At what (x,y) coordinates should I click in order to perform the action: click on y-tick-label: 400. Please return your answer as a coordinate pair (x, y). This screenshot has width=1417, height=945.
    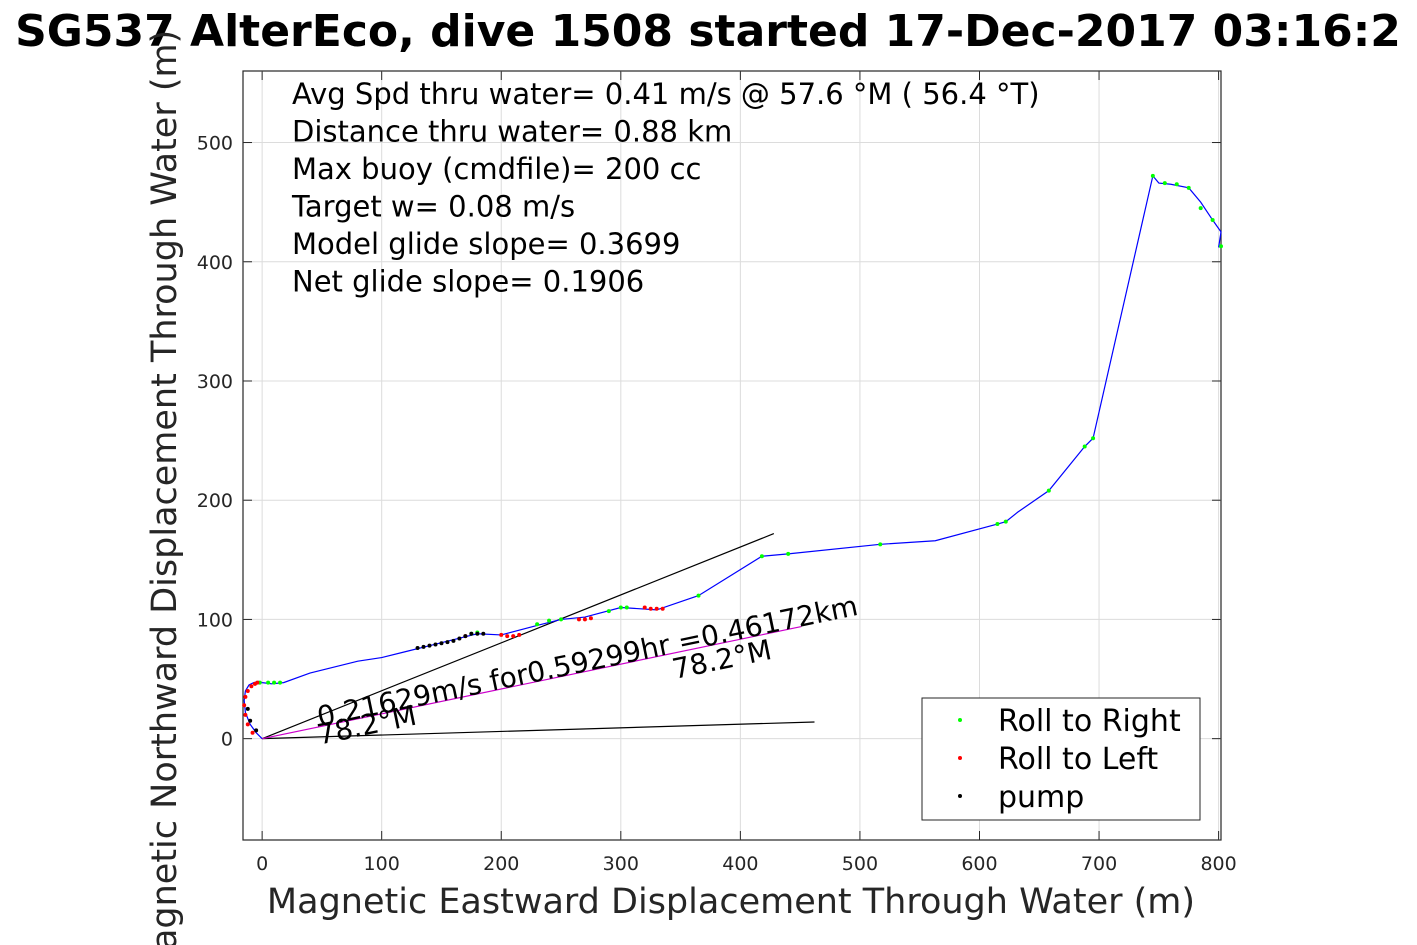
    Looking at the image, I should click on (215, 263).